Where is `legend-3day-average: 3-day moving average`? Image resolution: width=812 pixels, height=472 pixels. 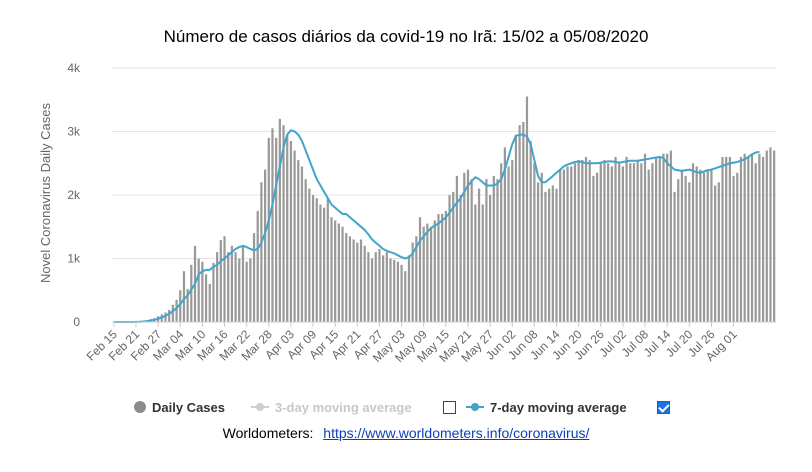
legend-3day-average: 3-day moving average is located at coordinates (331, 407).